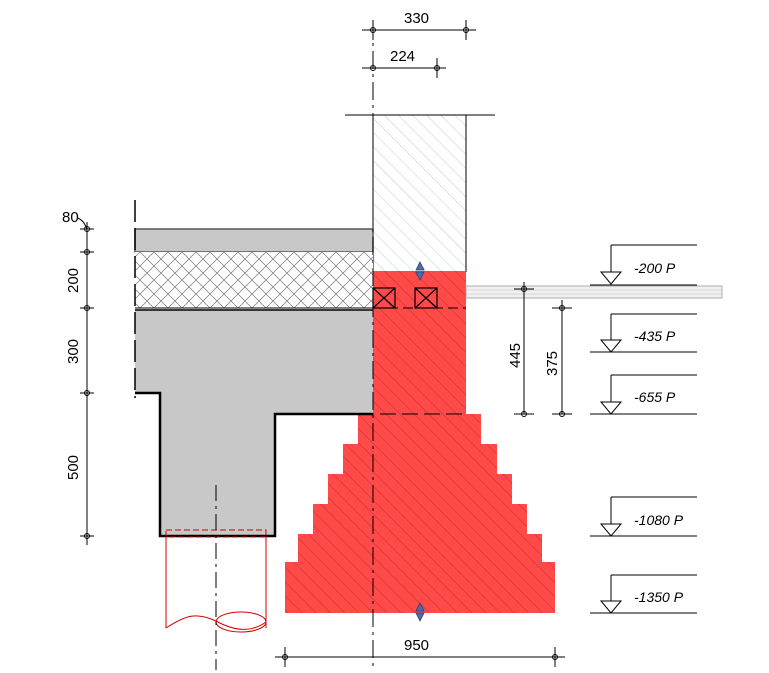 This screenshot has height=673, width=769. I want to click on dim-right-375: 375, so click(558, 358).